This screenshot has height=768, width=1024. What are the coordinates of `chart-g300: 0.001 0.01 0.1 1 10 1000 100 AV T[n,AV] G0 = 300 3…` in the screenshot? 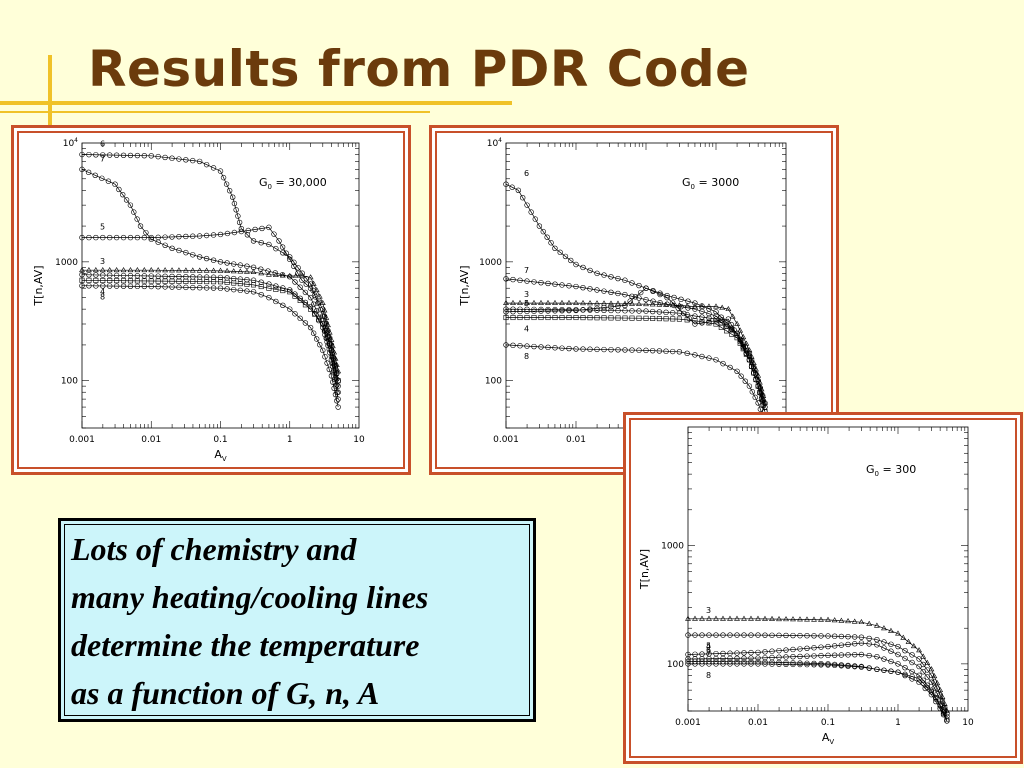 It's located at (806, 586).